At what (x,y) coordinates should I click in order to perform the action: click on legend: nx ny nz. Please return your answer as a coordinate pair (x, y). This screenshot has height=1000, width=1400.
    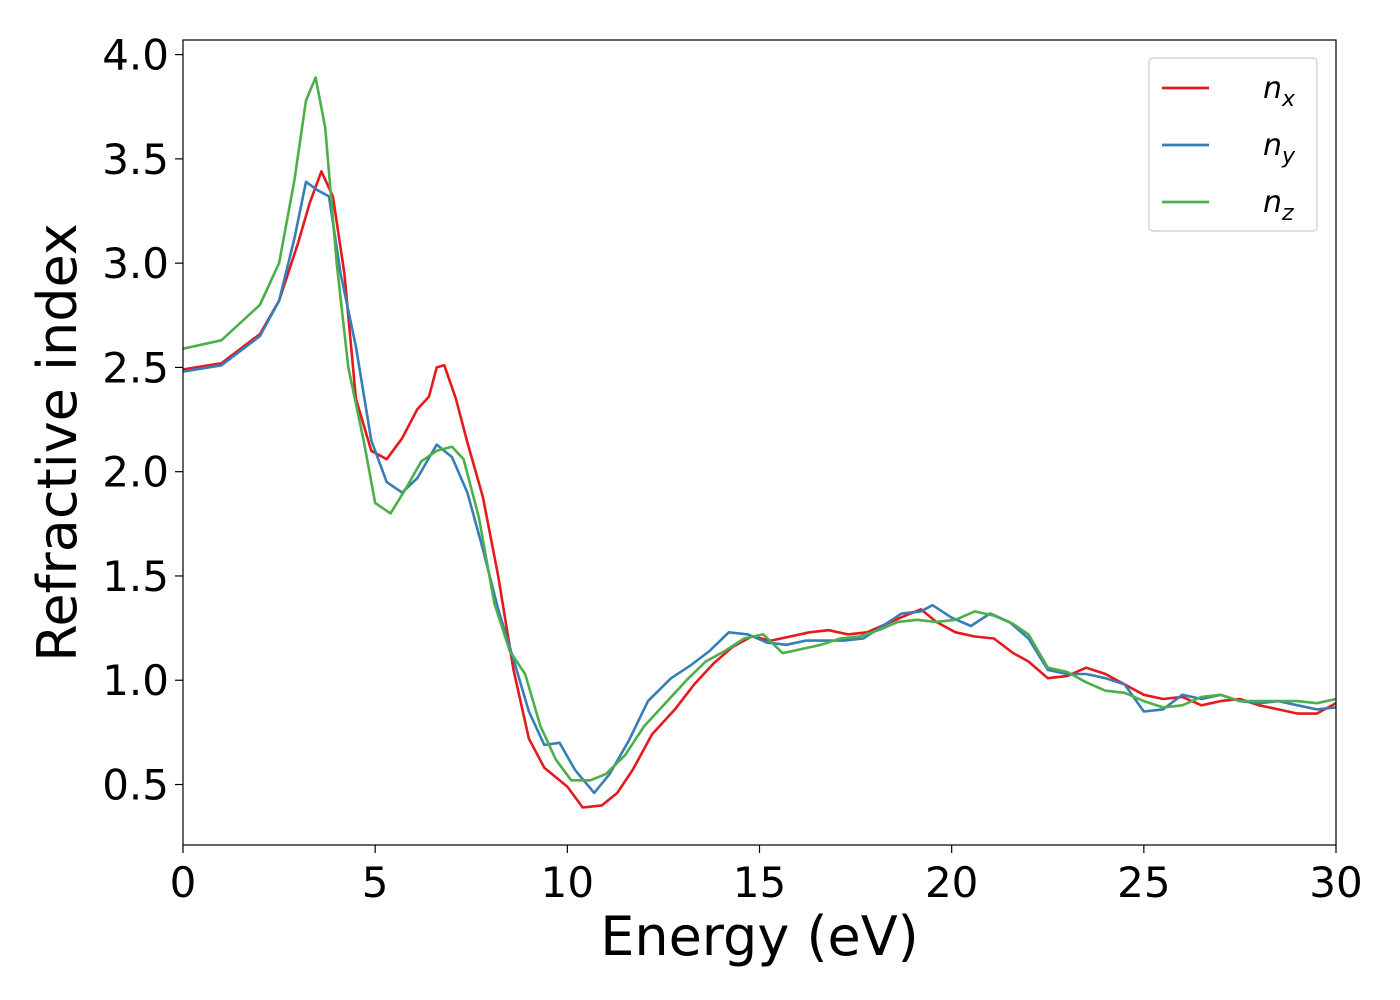
    Looking at the image, I should click on (1233, 144).